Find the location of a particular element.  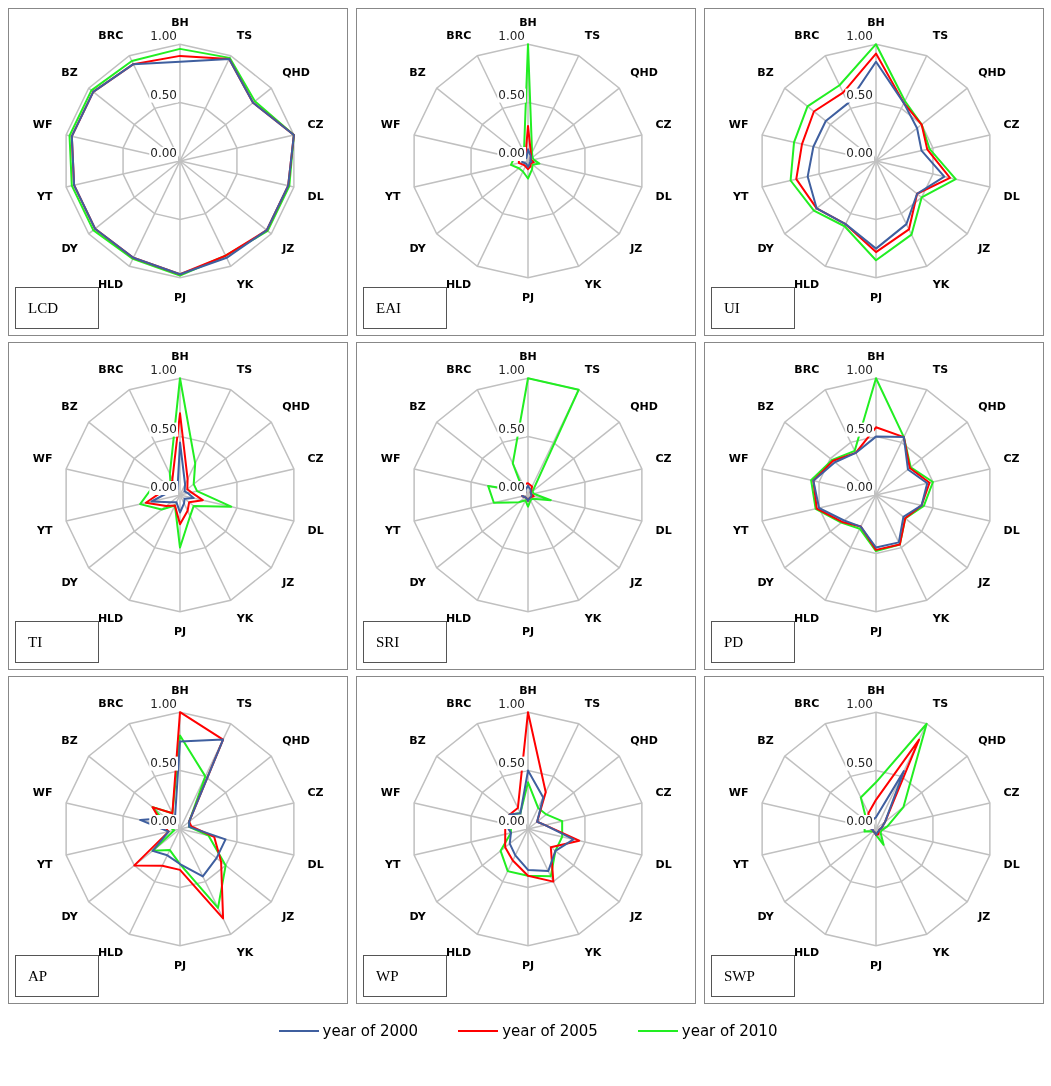

text: SWP is located at coordinates (753, 976).